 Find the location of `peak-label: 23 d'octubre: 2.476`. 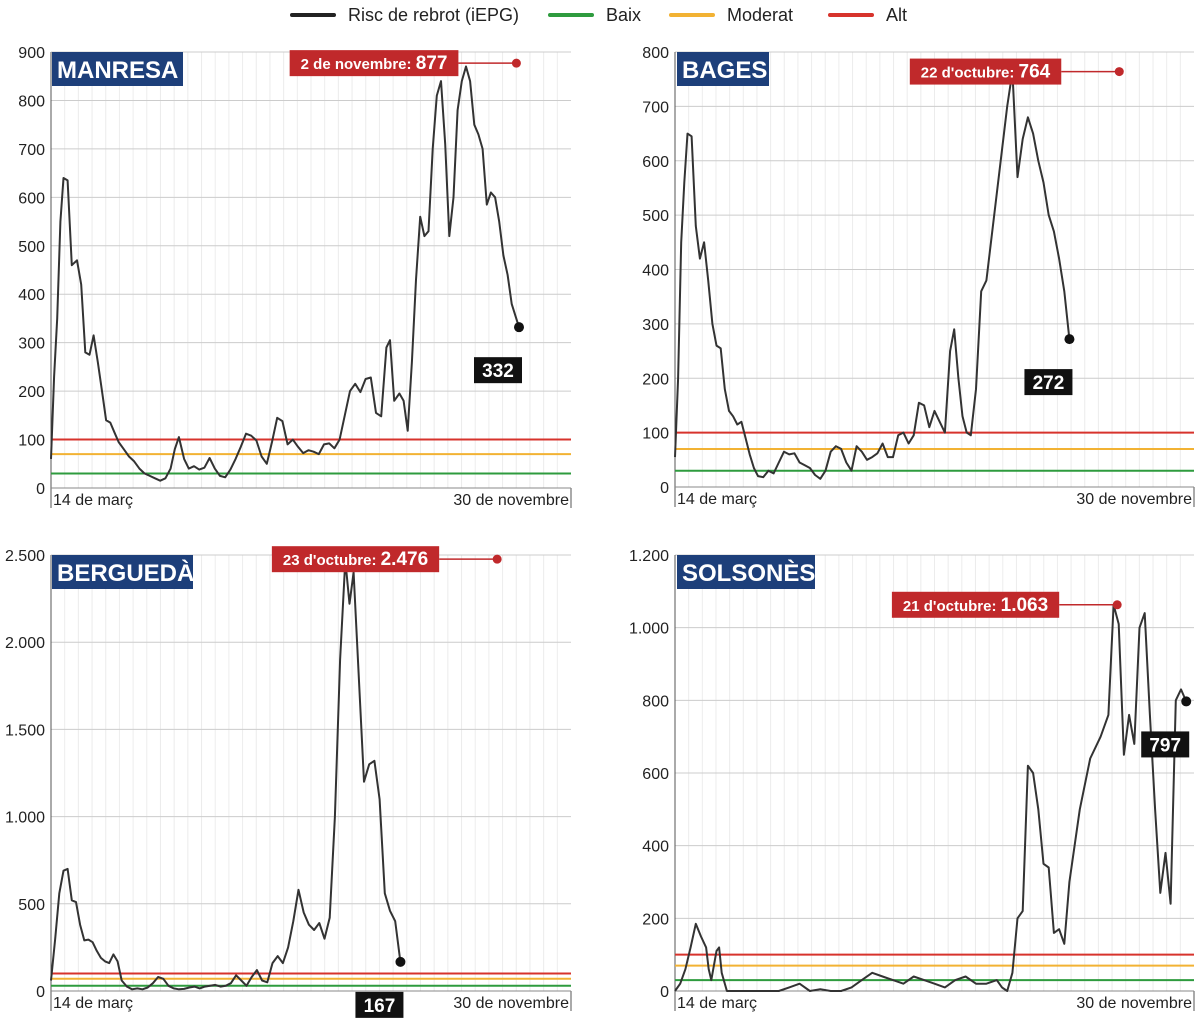

peak-label: 23 d'octubre: 2.476 is located at coordinates (382, 559).